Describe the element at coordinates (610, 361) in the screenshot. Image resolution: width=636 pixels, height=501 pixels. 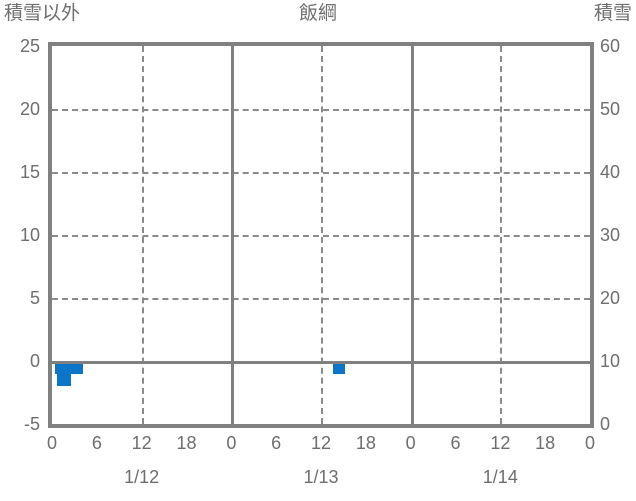
I see `y-axis-right-tick-label: 10` at that location.